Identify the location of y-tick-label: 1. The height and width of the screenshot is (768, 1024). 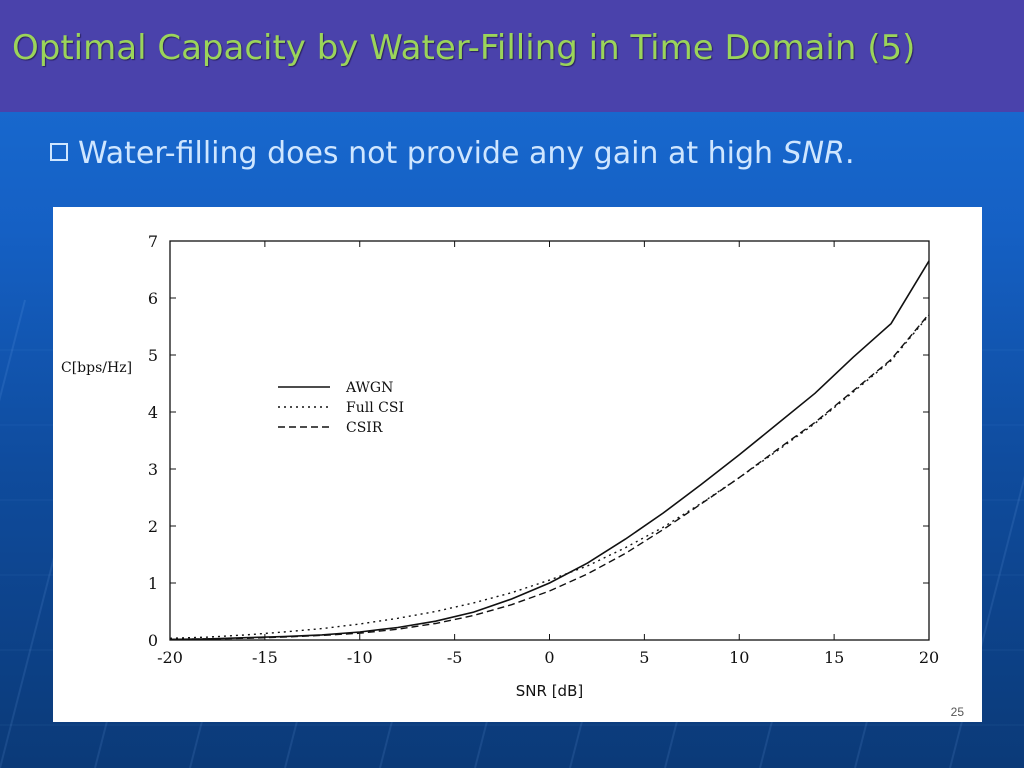
(153, 583).